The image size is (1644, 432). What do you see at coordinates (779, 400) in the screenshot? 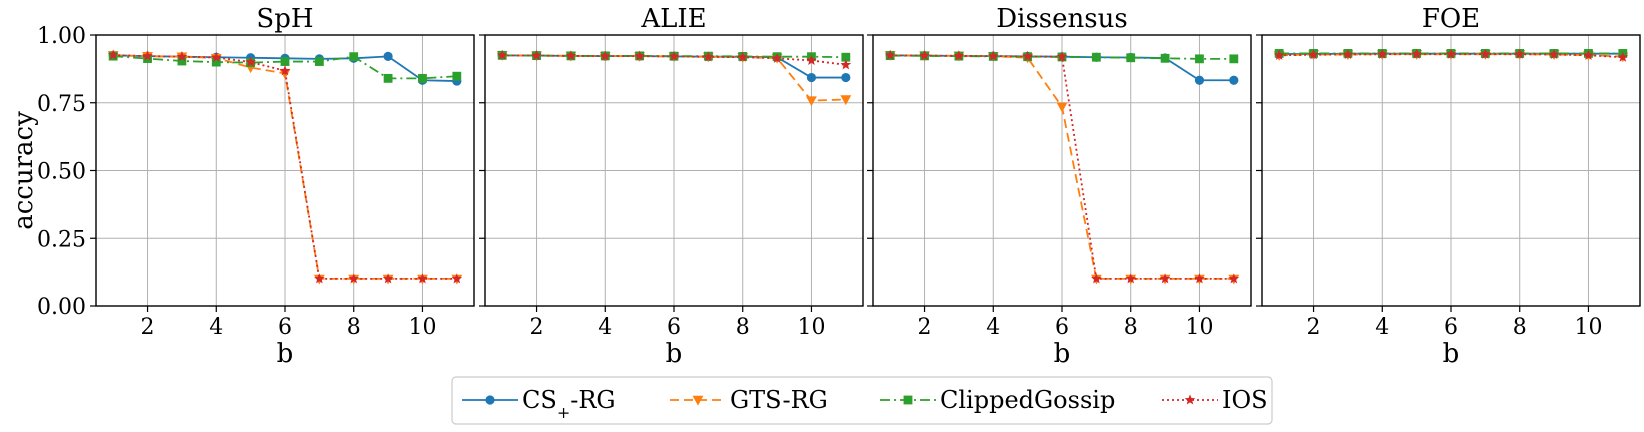
I see `legend-label: GTS-RG` at bounding box center [779, 400].